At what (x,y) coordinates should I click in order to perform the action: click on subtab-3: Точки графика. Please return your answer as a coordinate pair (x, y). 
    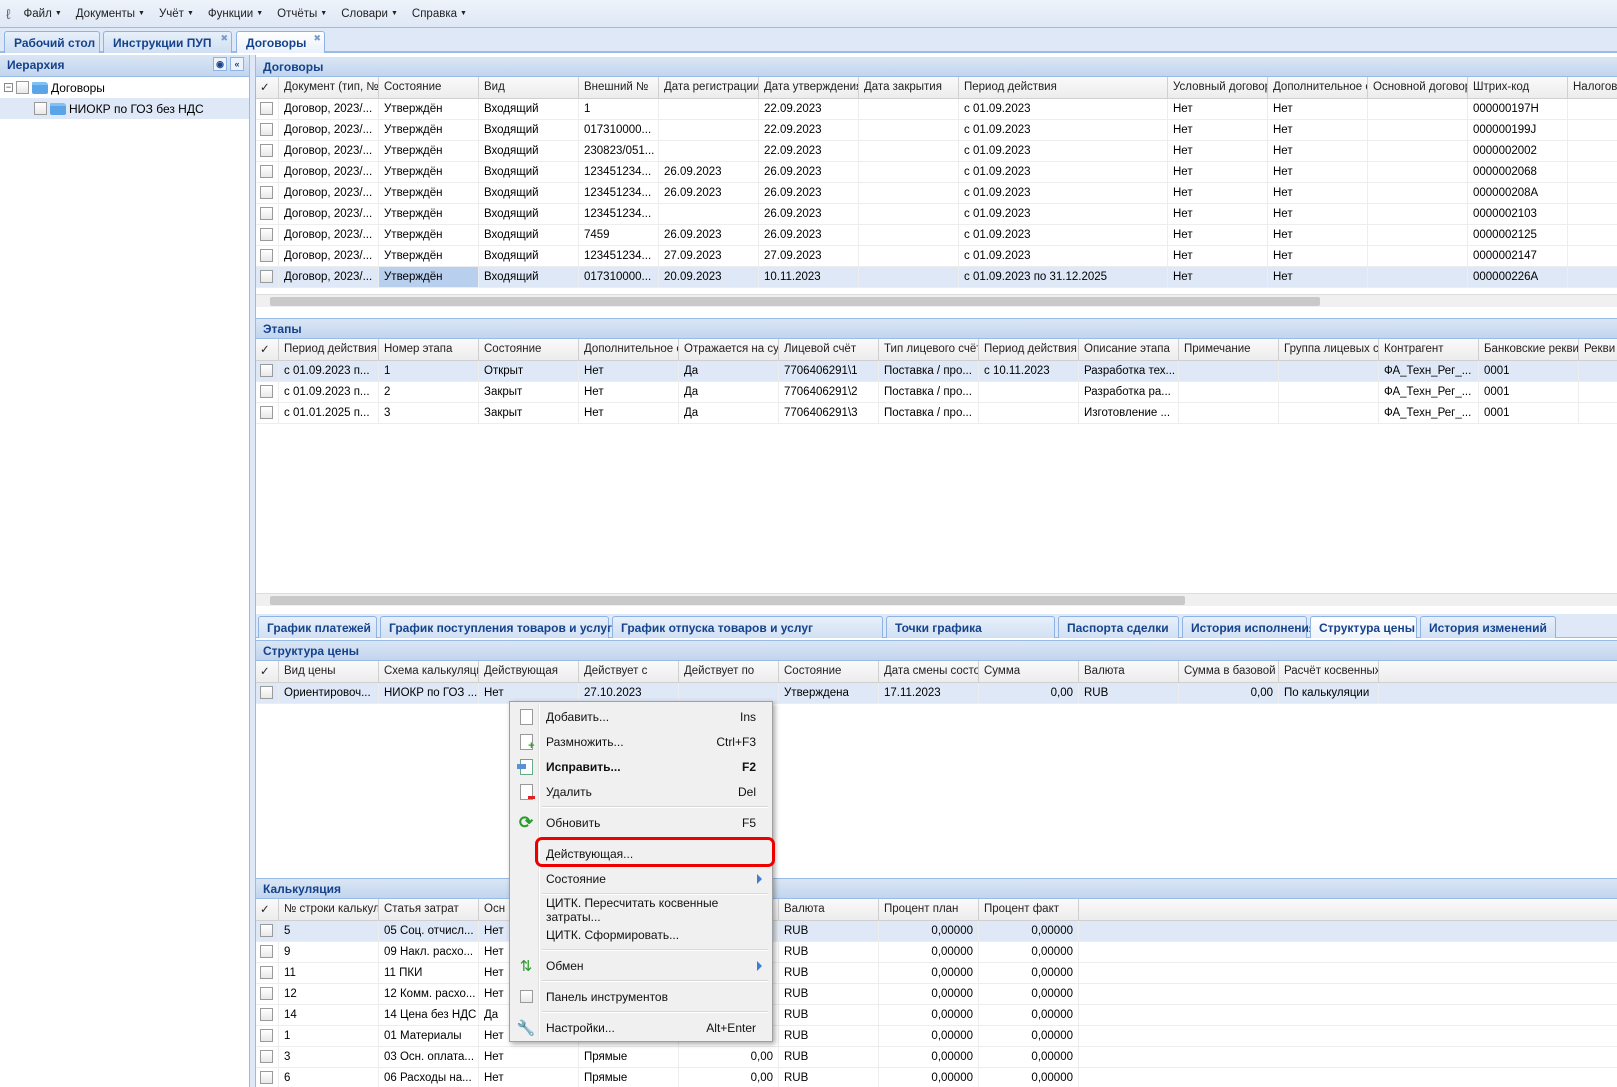
    Looking at the image, I should click on (970, 627).